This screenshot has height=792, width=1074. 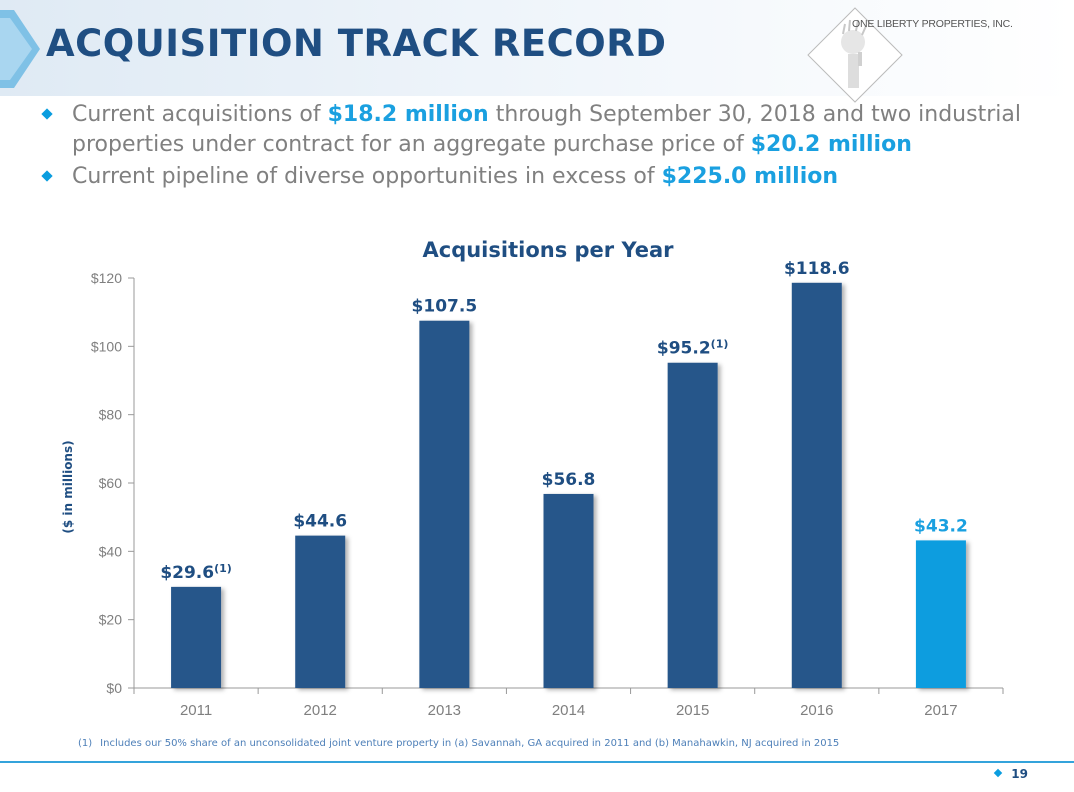 I want to click on page-number: 19, so click(x=1011, y=774).